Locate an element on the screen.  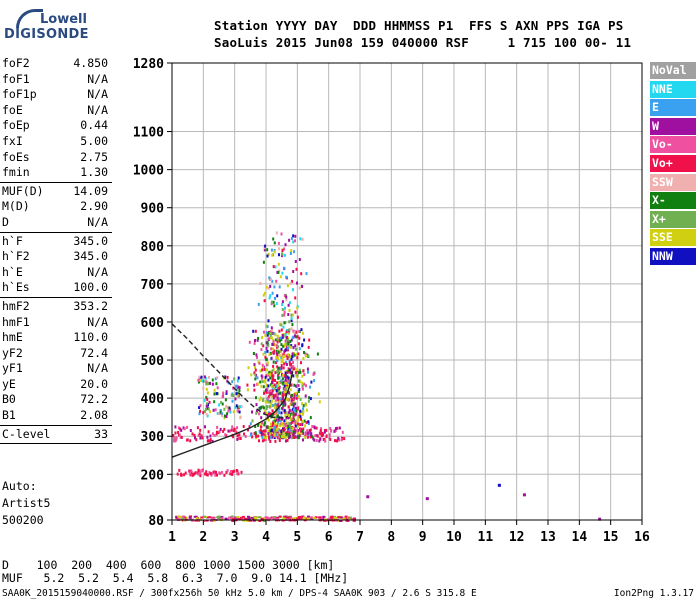
x-tick-label: 8 is located at coordinates (391, 537).